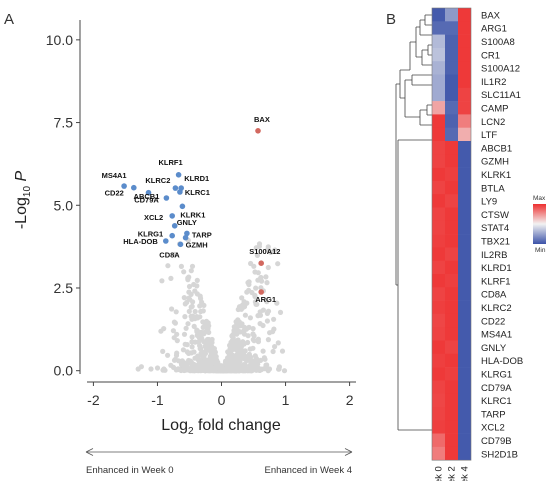 This screenshot has height=481, width=550. What do you see at coordinates (21, 178) in the screenshot?
I see `y-axis-title-suffix: P` at bounding box center [21, 178].